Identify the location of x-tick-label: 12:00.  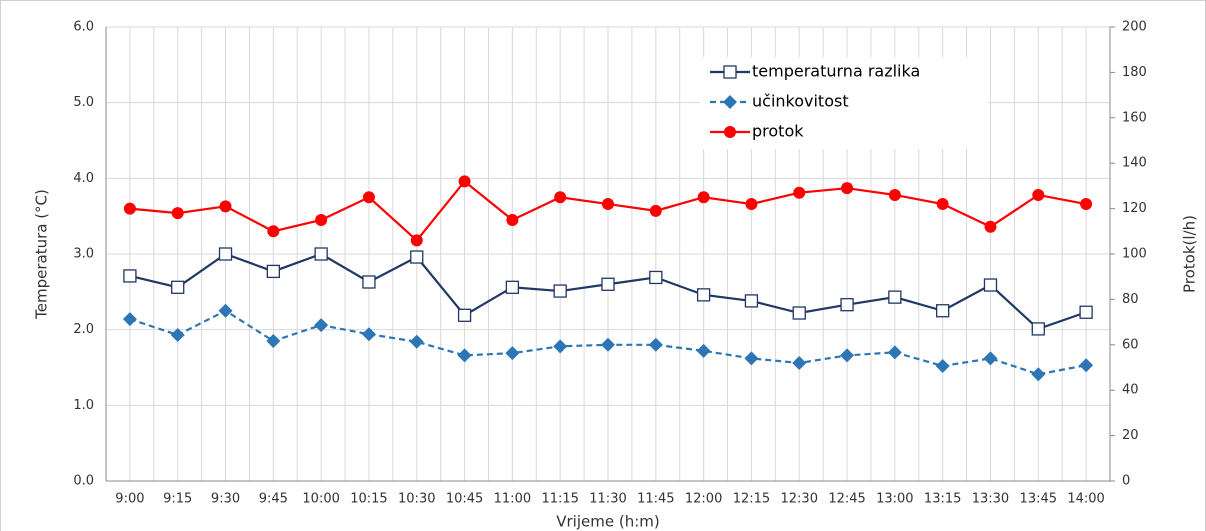
(703, 499).